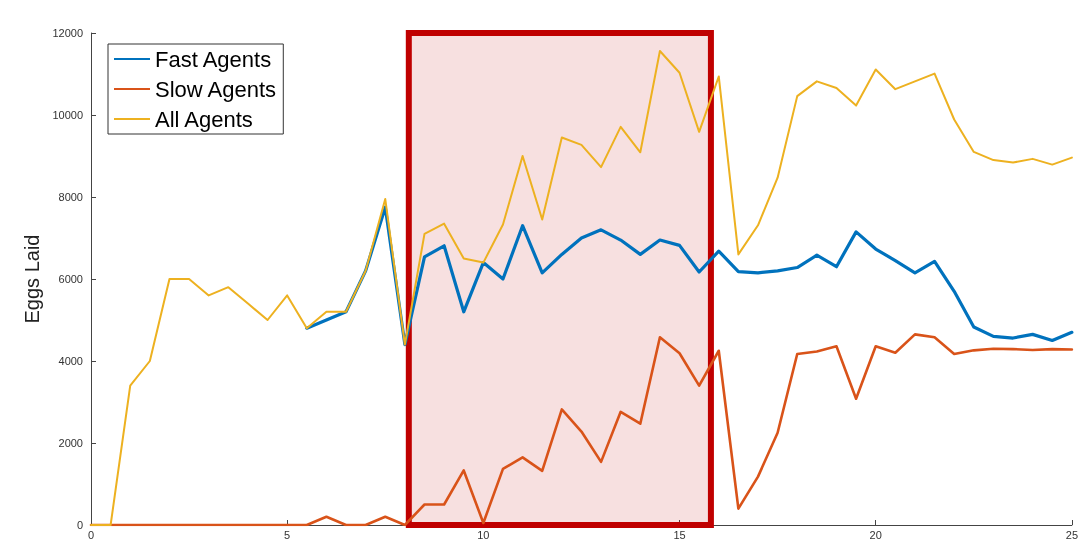 This screenshot has height=555, width=1089. What do you see at coordinates (204, 119) in the screenshot?
I see `legend-label: All Agents` at bounding box center [204, 119].